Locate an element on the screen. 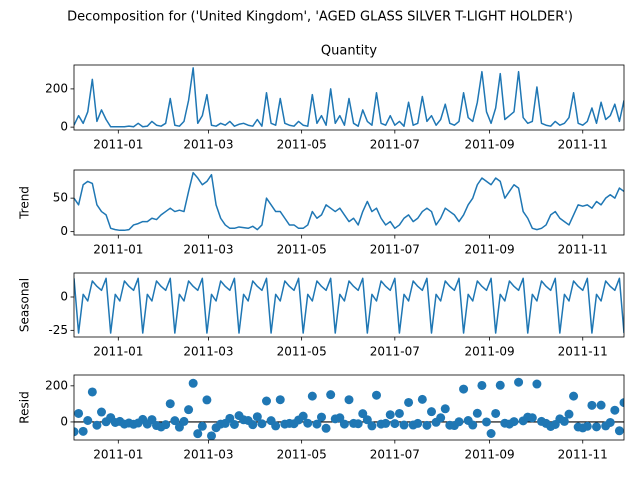  y-tick-label: 50 is located at coordinates (60, 198).